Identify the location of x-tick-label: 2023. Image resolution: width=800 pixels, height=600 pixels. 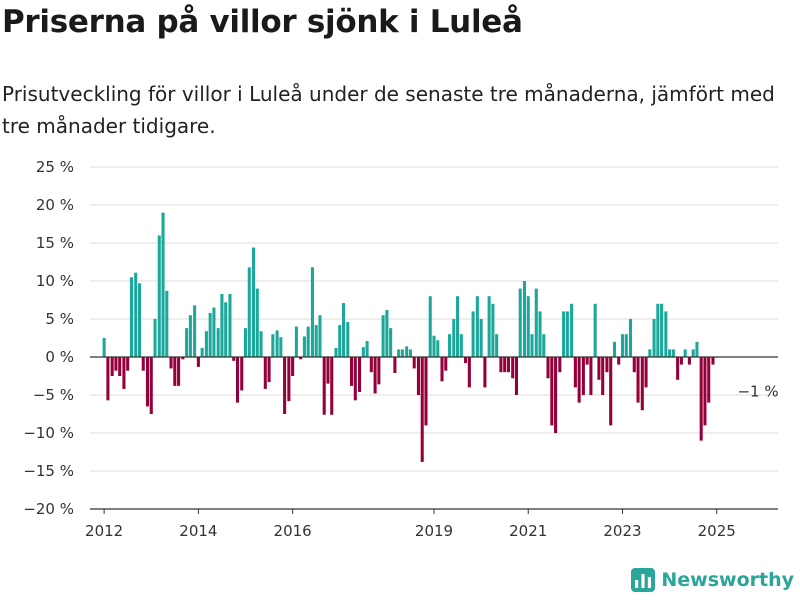
(622, 531).